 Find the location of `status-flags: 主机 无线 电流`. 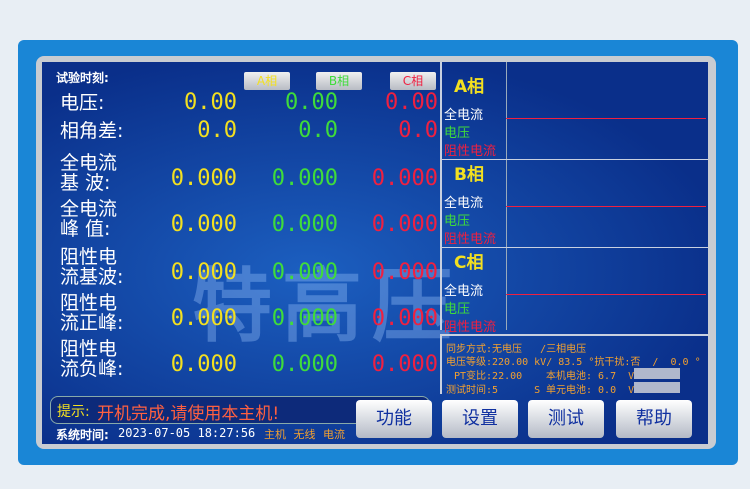

status-flags: 主机 无线 电流 is located at coordinates (304, 434).